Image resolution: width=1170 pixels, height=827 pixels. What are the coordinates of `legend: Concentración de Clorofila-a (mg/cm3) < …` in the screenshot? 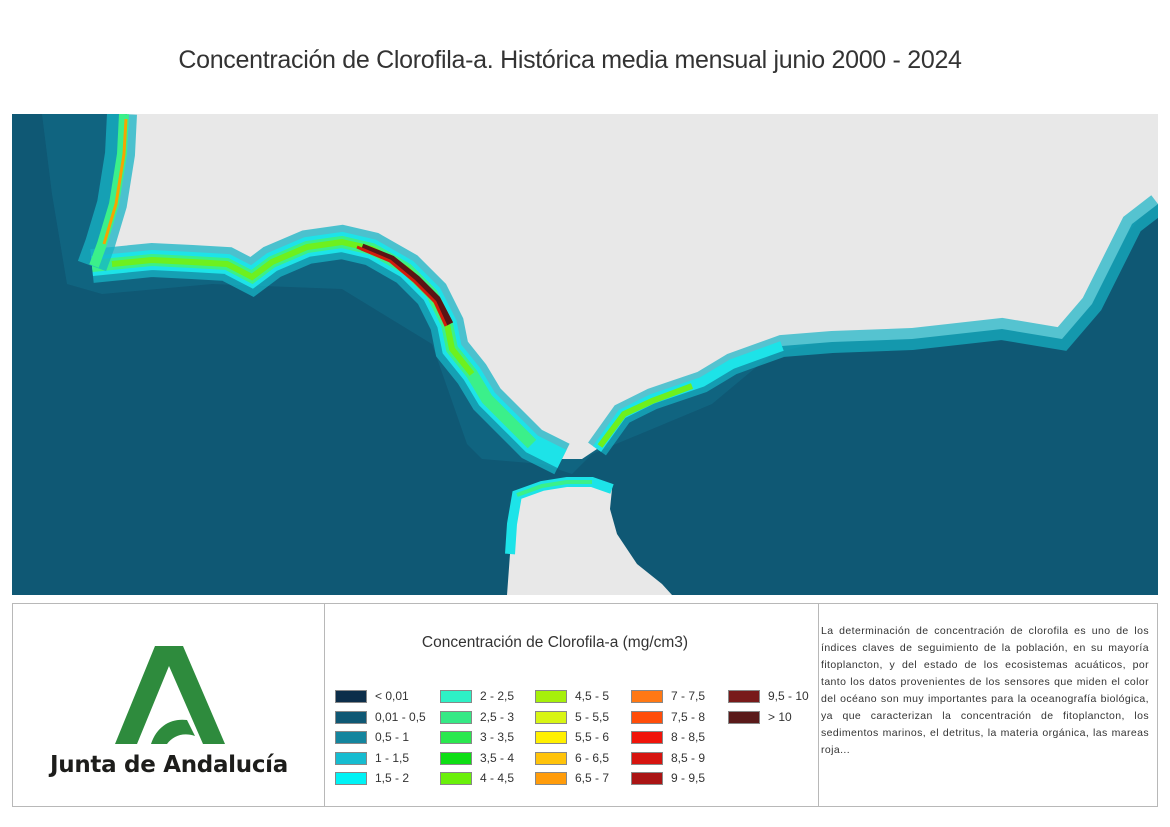 It's located at (572, 705).